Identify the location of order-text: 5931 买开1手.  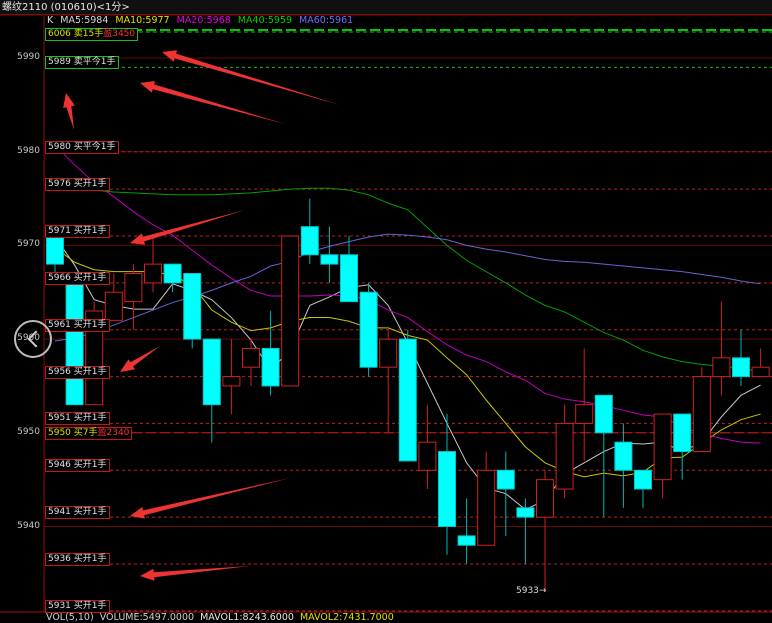
(77, 605).